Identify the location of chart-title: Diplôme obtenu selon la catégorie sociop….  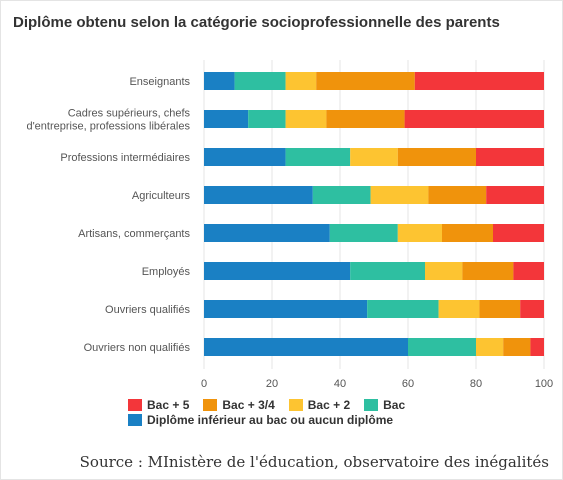
(256, 22).